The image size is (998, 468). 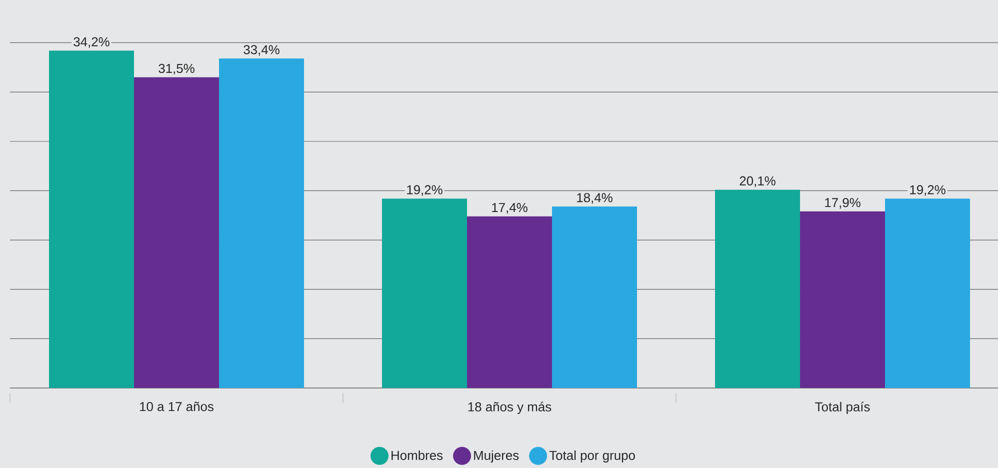 I want to click on x-tick-label: Total país, so click(x=842, y=408).